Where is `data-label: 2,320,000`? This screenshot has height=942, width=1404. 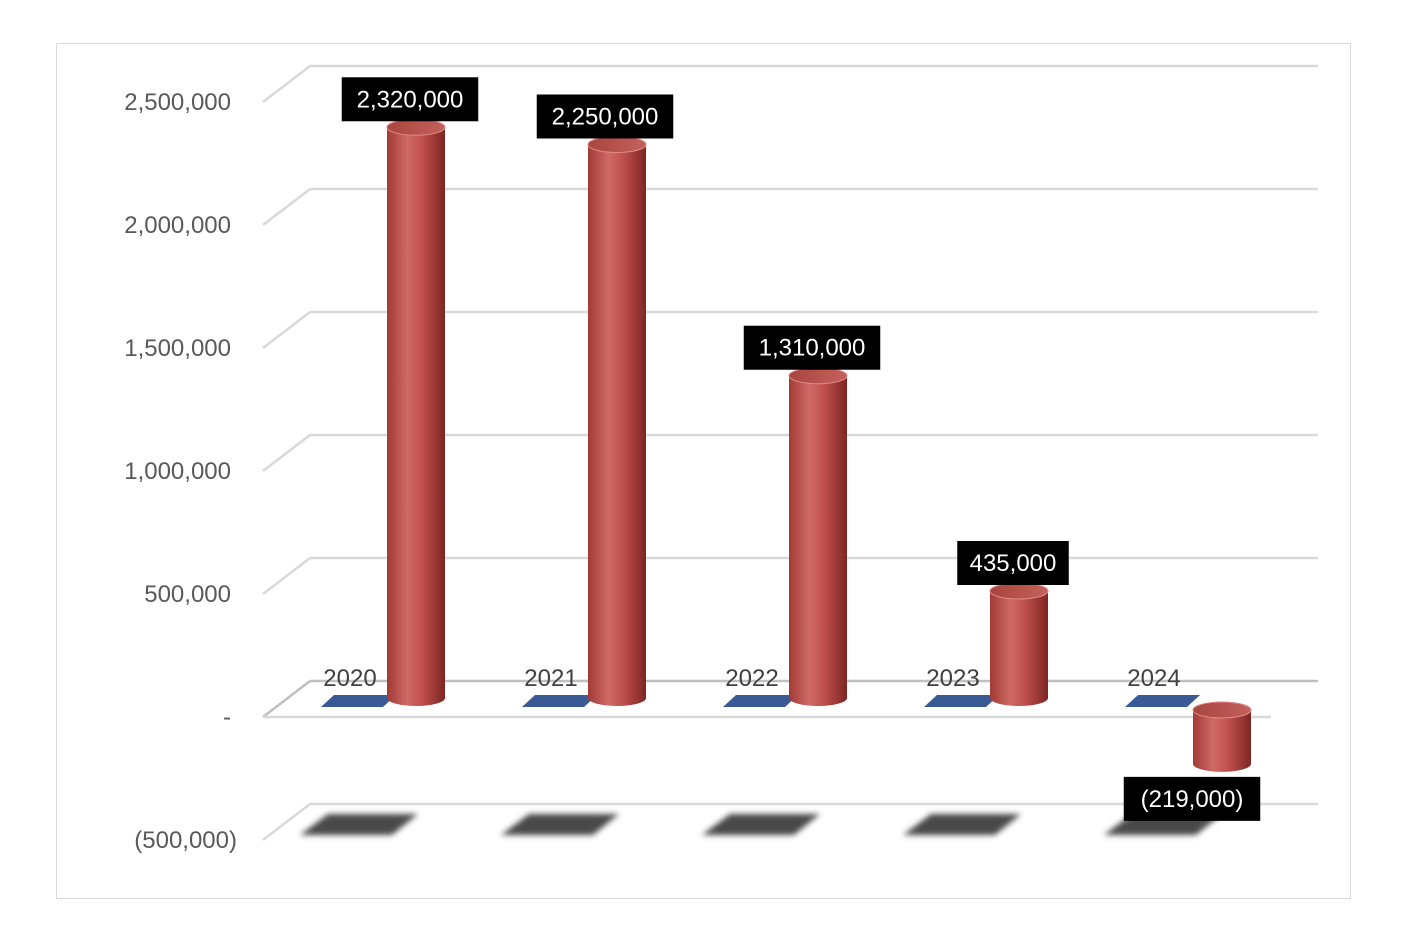
data-label: 2,320,000 is located at coordinates (410, 99).